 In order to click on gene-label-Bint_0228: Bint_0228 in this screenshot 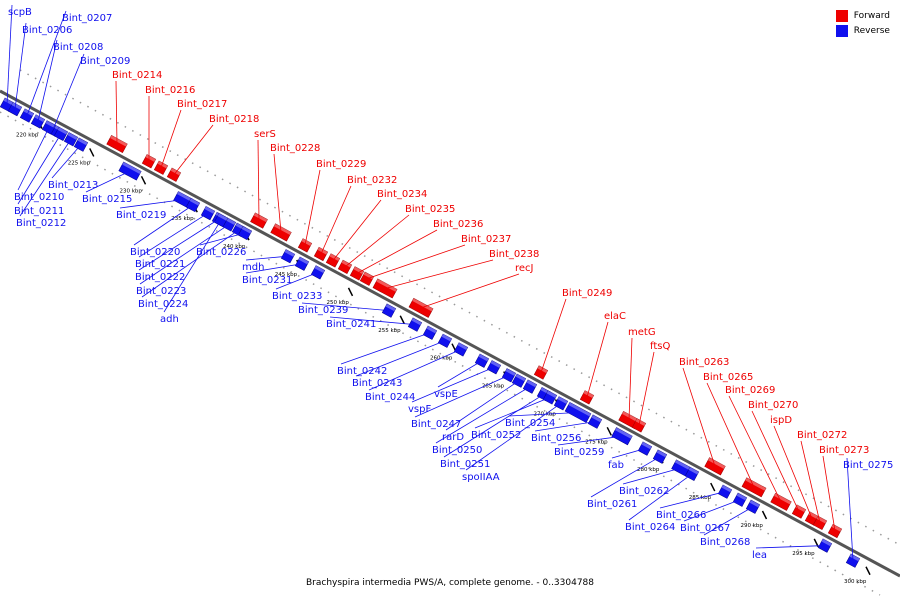, I will do `click(295, 148)`.